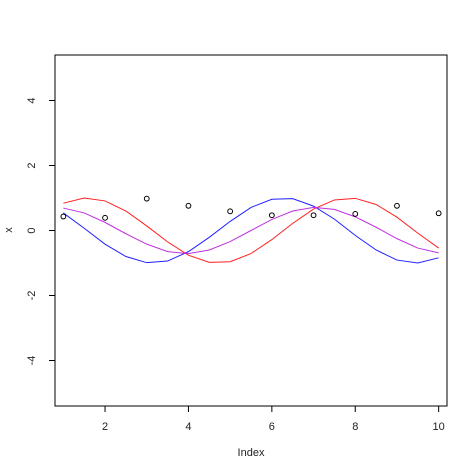 The image size is (474, 474). I want to click on series-layer, so click(251, 230).